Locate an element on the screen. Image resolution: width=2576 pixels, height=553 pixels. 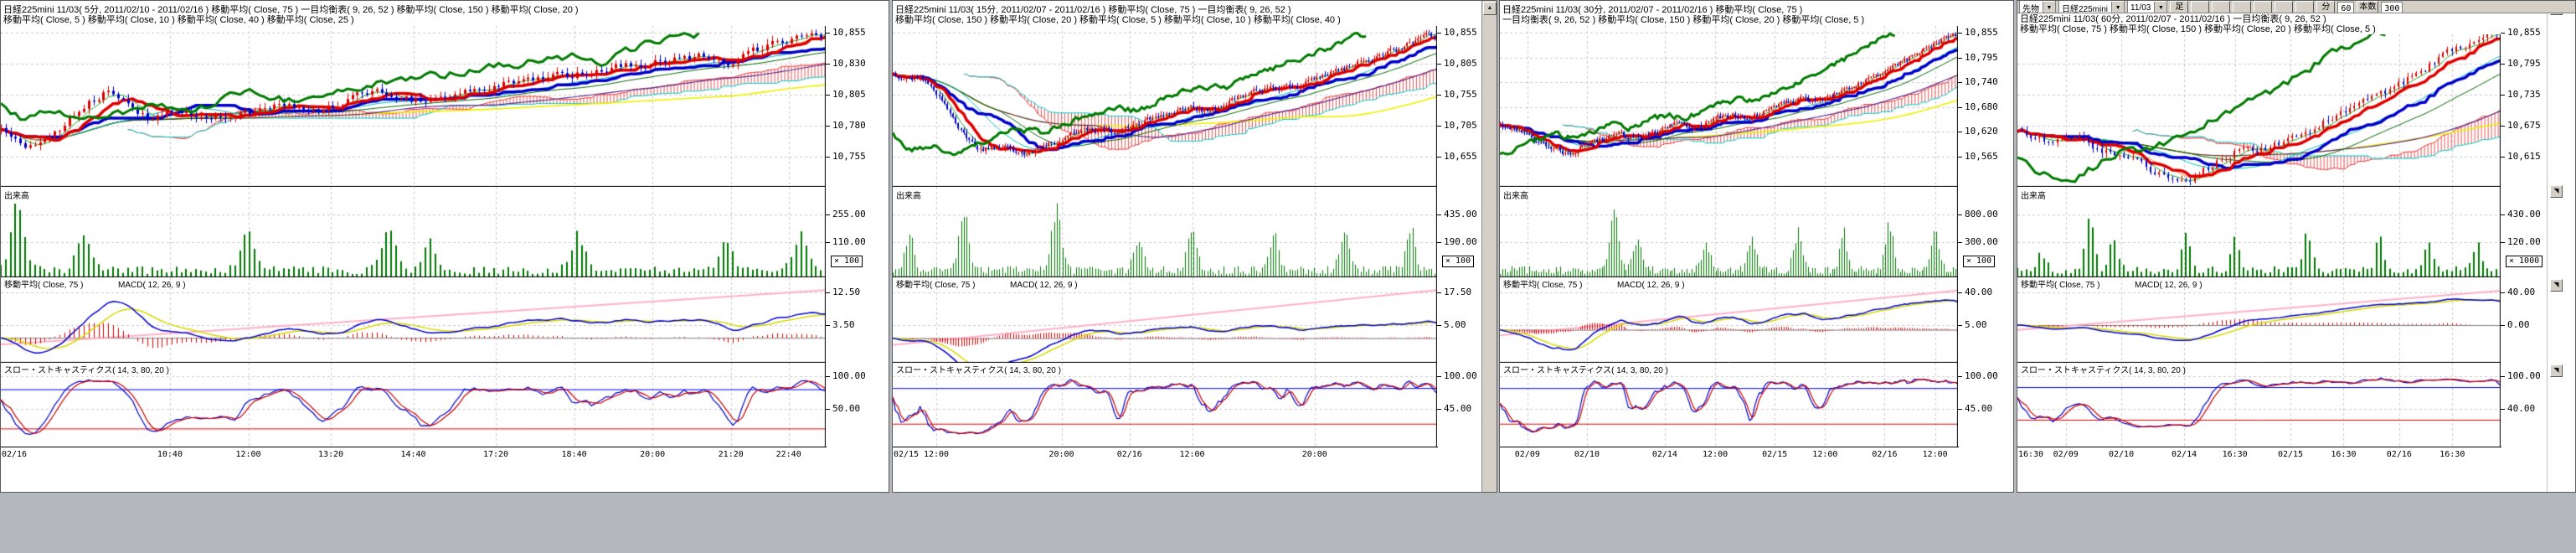
contract-select: 11/03 ▼ is located at coordinates (2147, 7).